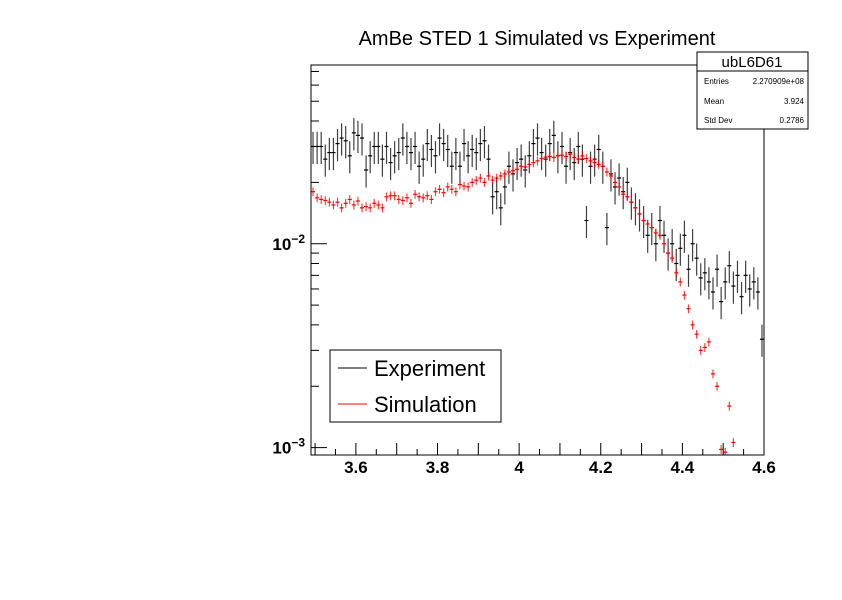  I want to click on legend: Experiment Simulation, so click(415, 386).